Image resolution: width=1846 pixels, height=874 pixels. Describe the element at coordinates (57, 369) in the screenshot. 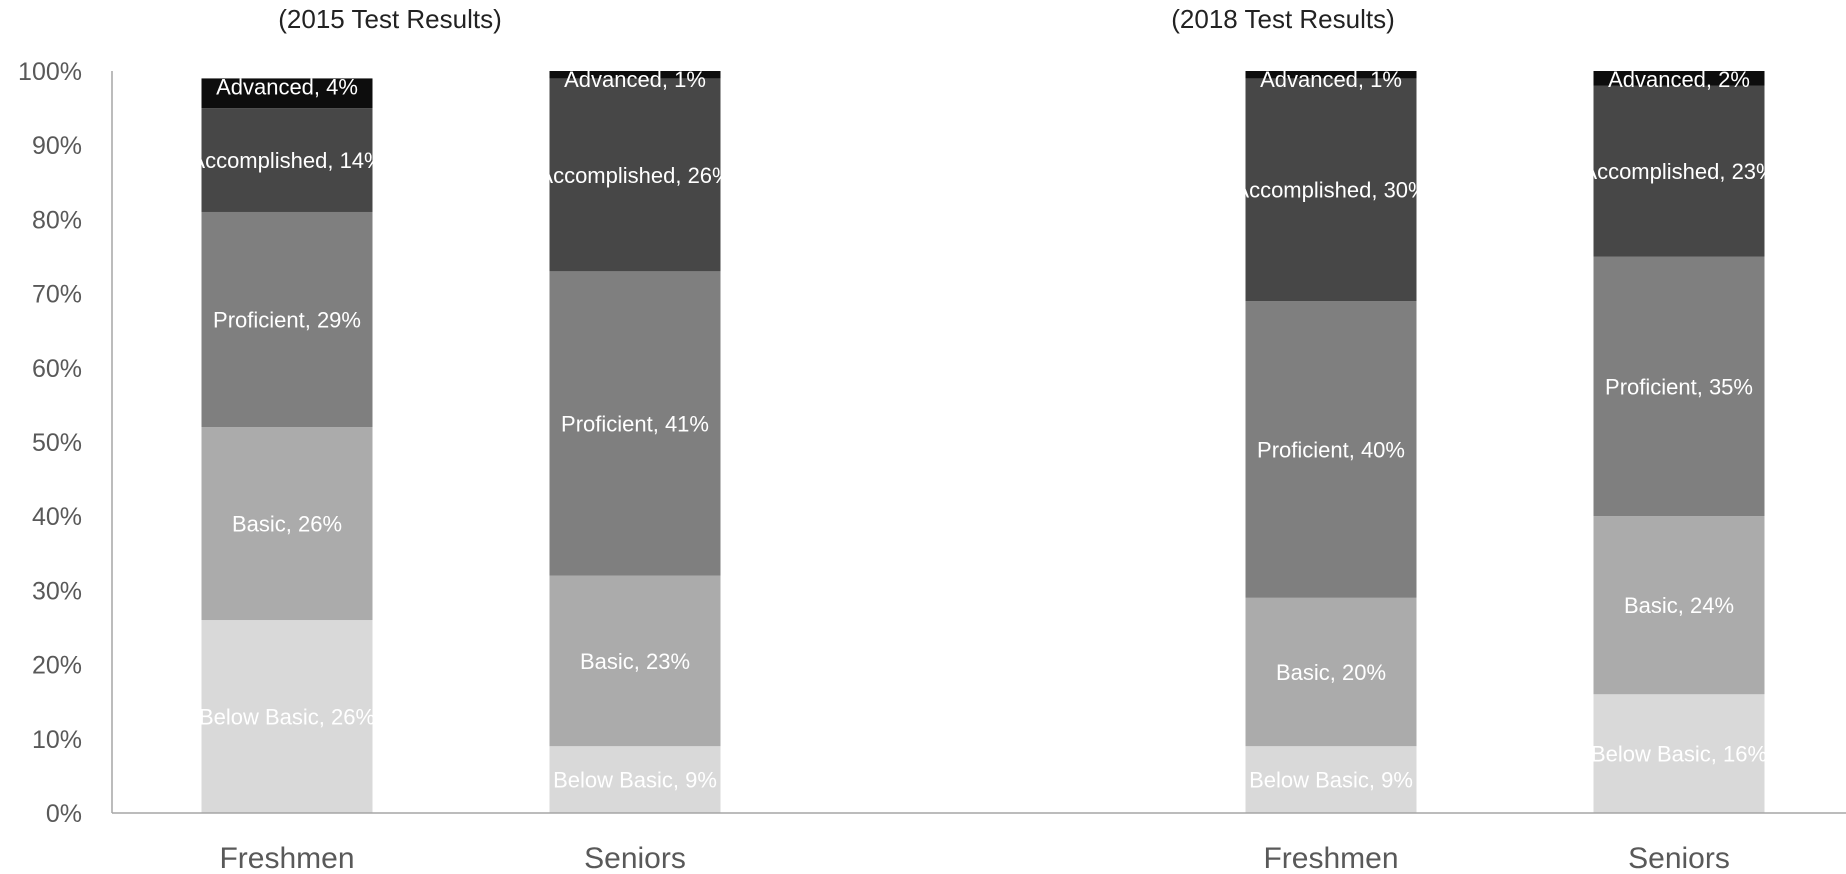

I see `y-tick-label: 60%` at that location.